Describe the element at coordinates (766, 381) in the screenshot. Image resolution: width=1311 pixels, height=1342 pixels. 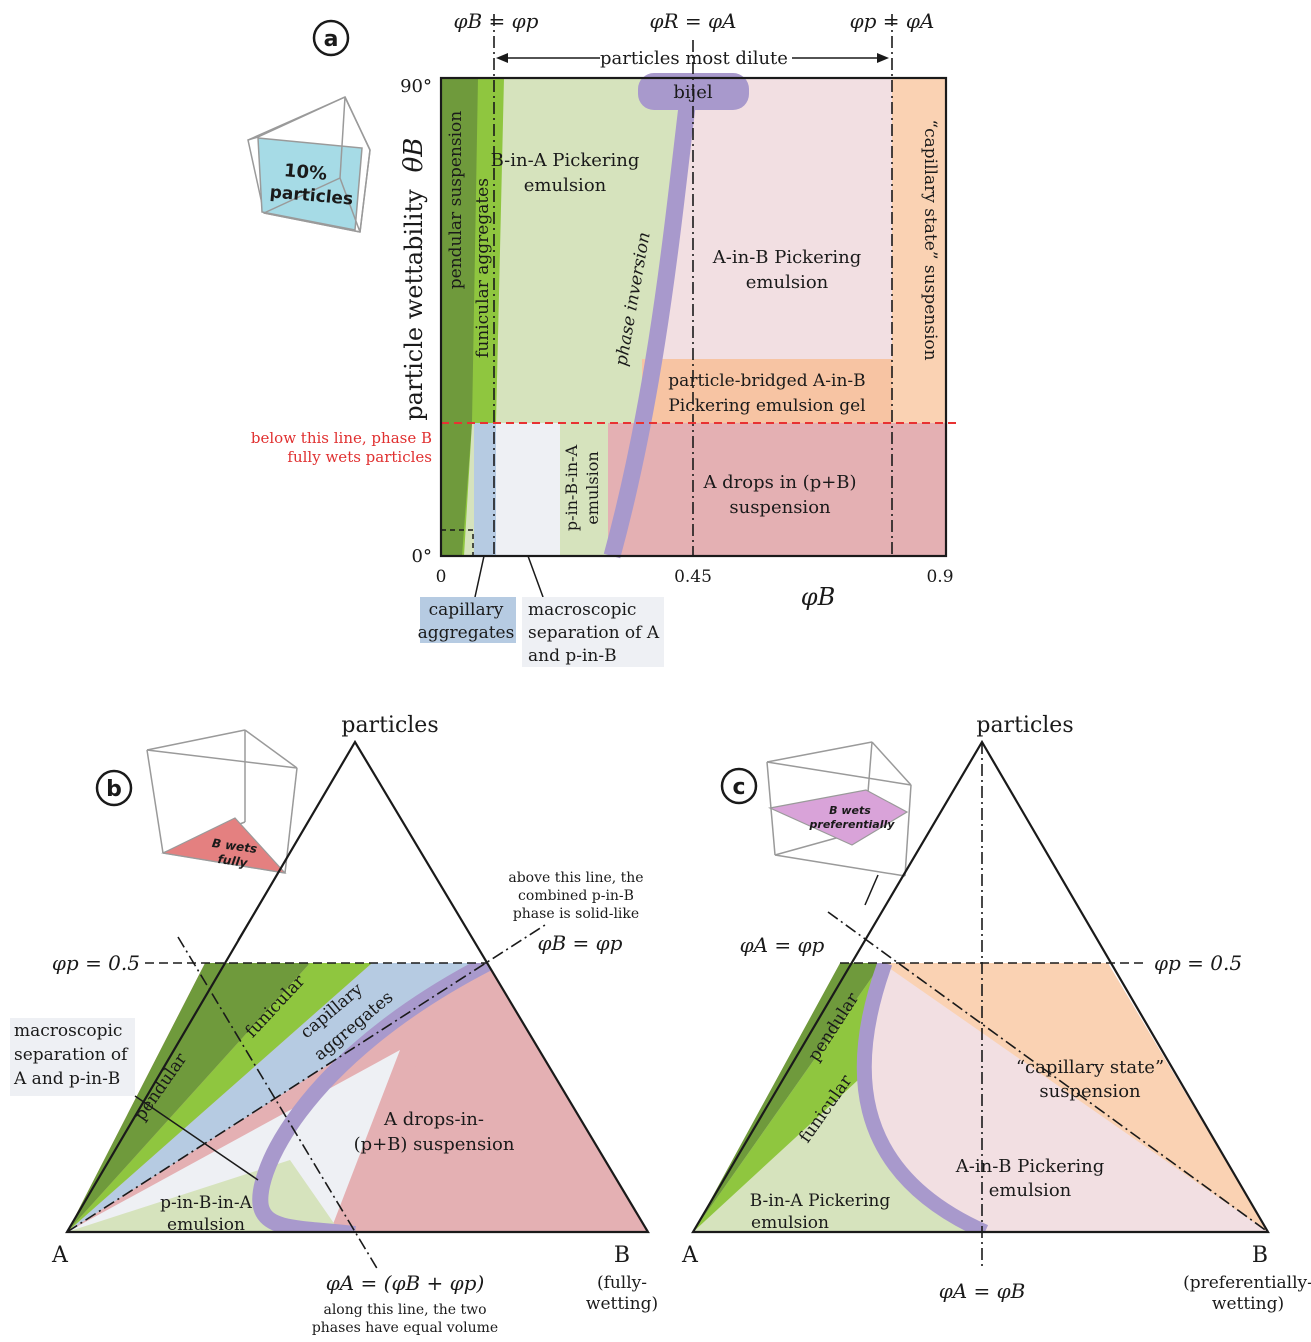
I see `label-gel-1: particle-bridged A-in-B` at that location.